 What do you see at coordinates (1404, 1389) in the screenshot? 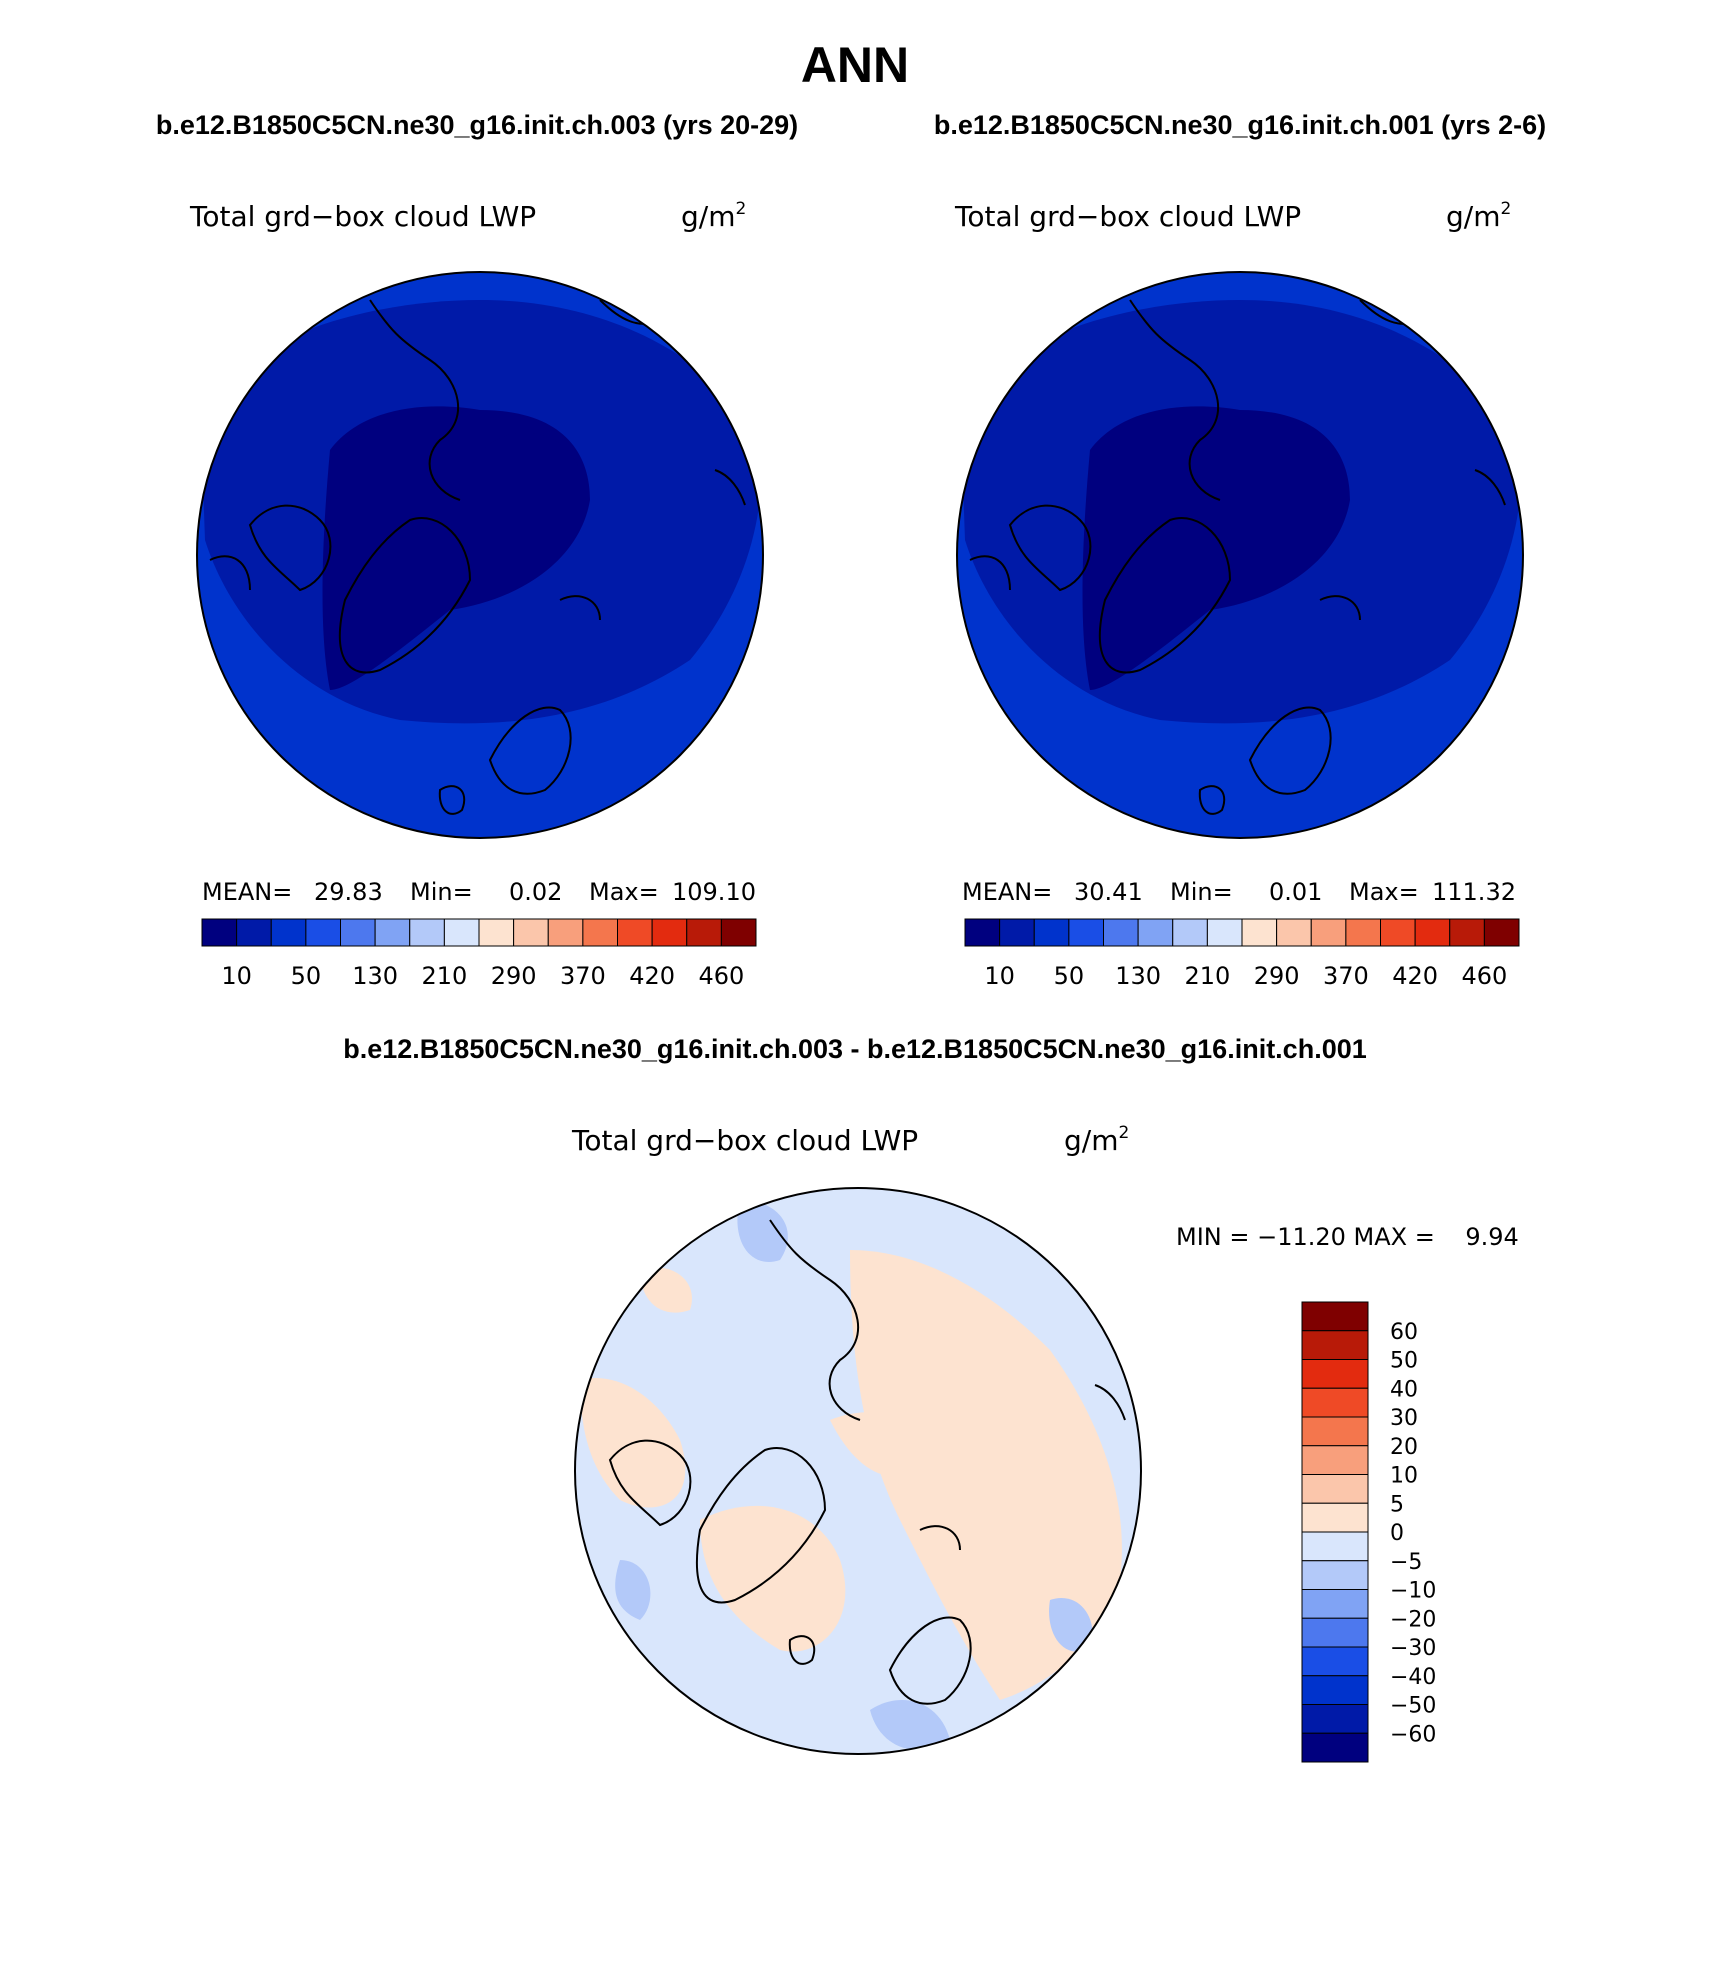
I see `colorbar-tick-label: 40` at bounding box center [1404, 1389].